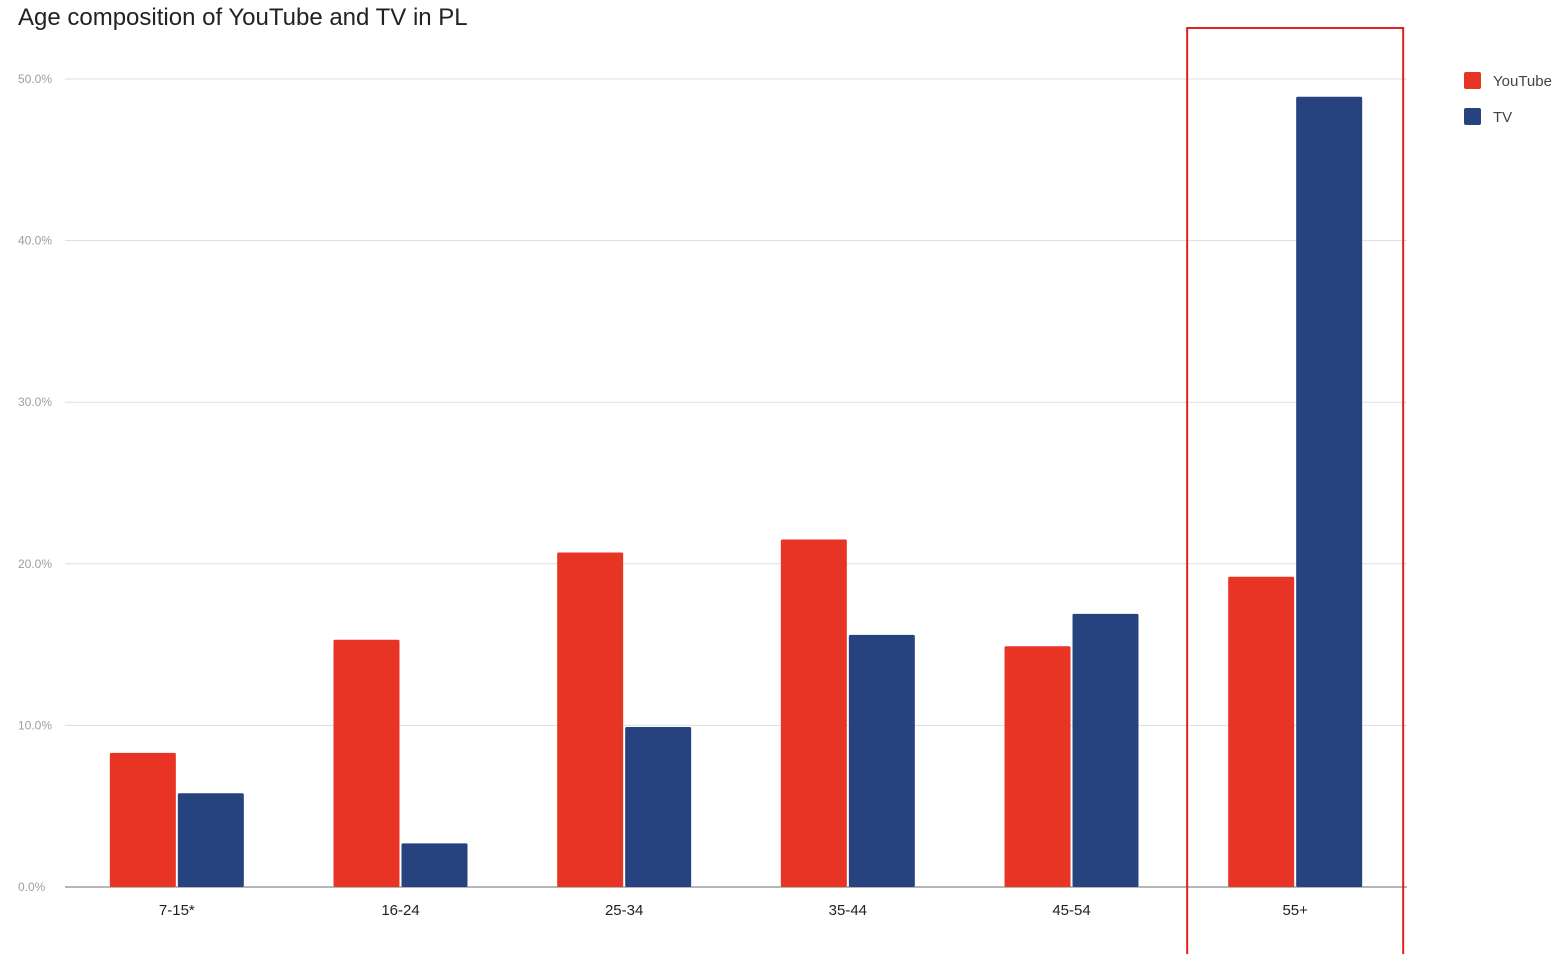 This screenshot has width=1562, height=954. I want to click on x-tick-label: 16-24, so click(400, 910).